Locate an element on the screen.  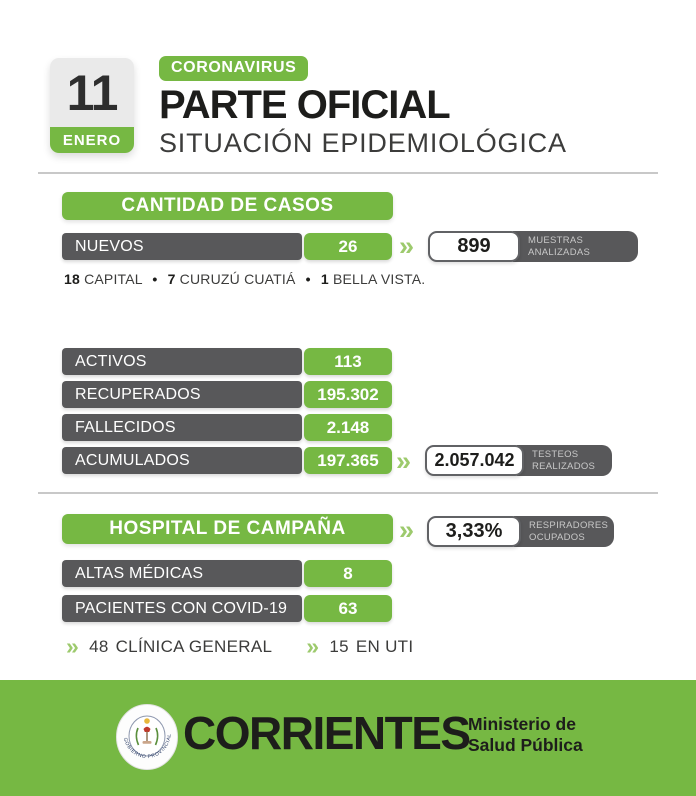
breakdown-place: CURUZÚ CUATIÁ is located at coordinates (237, 279).